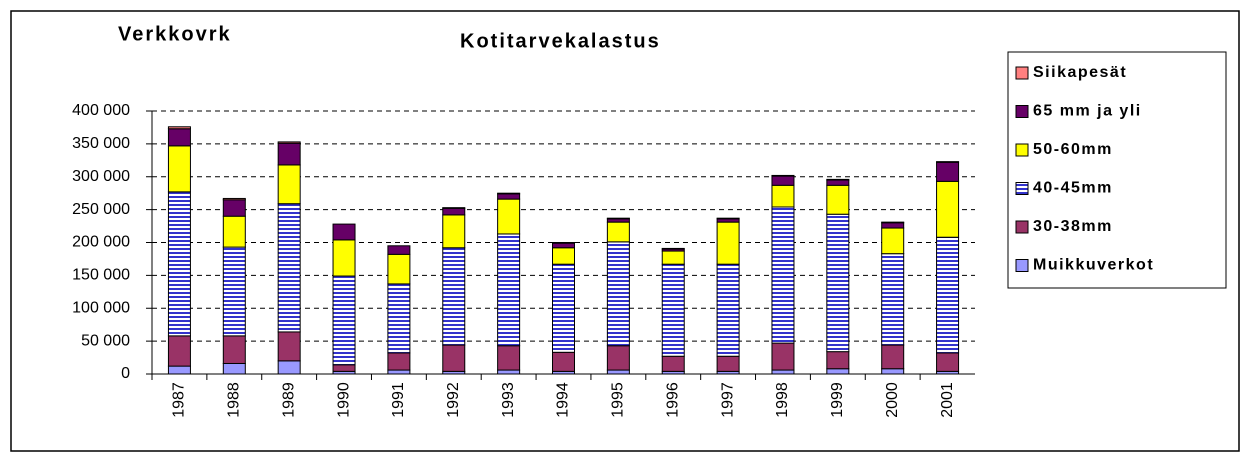  What do you see at coordinates (234, 400) in the screenshot?
I see `x-tick-label: 1988` at bounding box center [234, 400].